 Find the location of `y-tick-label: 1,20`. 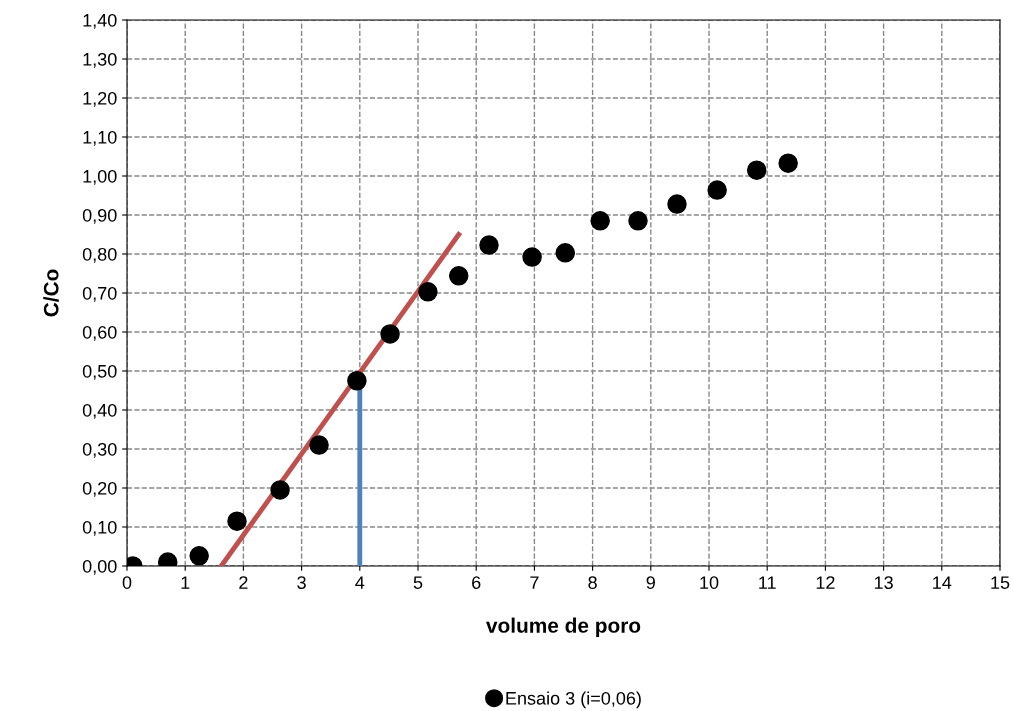

y-tick-label: 1,20 is located at coordinates (100, 99).